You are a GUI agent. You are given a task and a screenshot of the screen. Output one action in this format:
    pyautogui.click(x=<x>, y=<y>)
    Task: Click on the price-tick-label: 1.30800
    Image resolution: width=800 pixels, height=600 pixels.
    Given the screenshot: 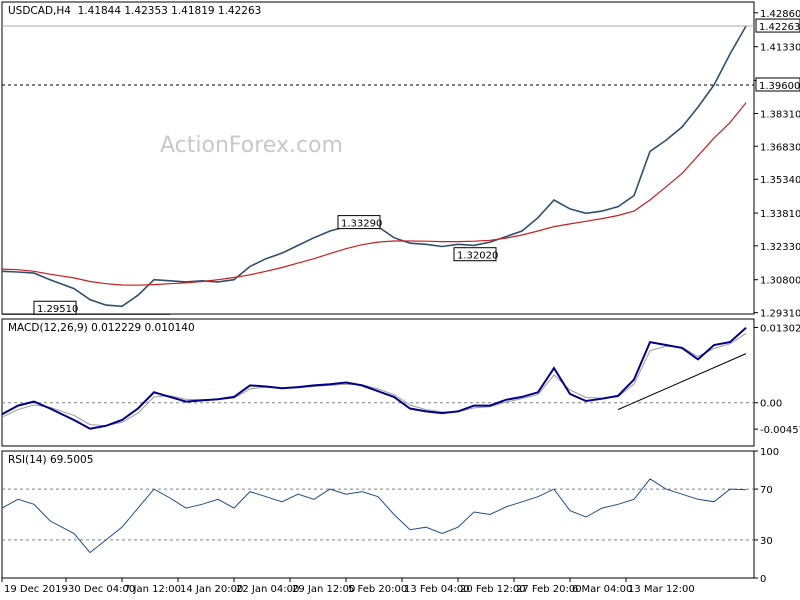 What is the action you would take?
    pyautogui.click(x=780, y=281)
    